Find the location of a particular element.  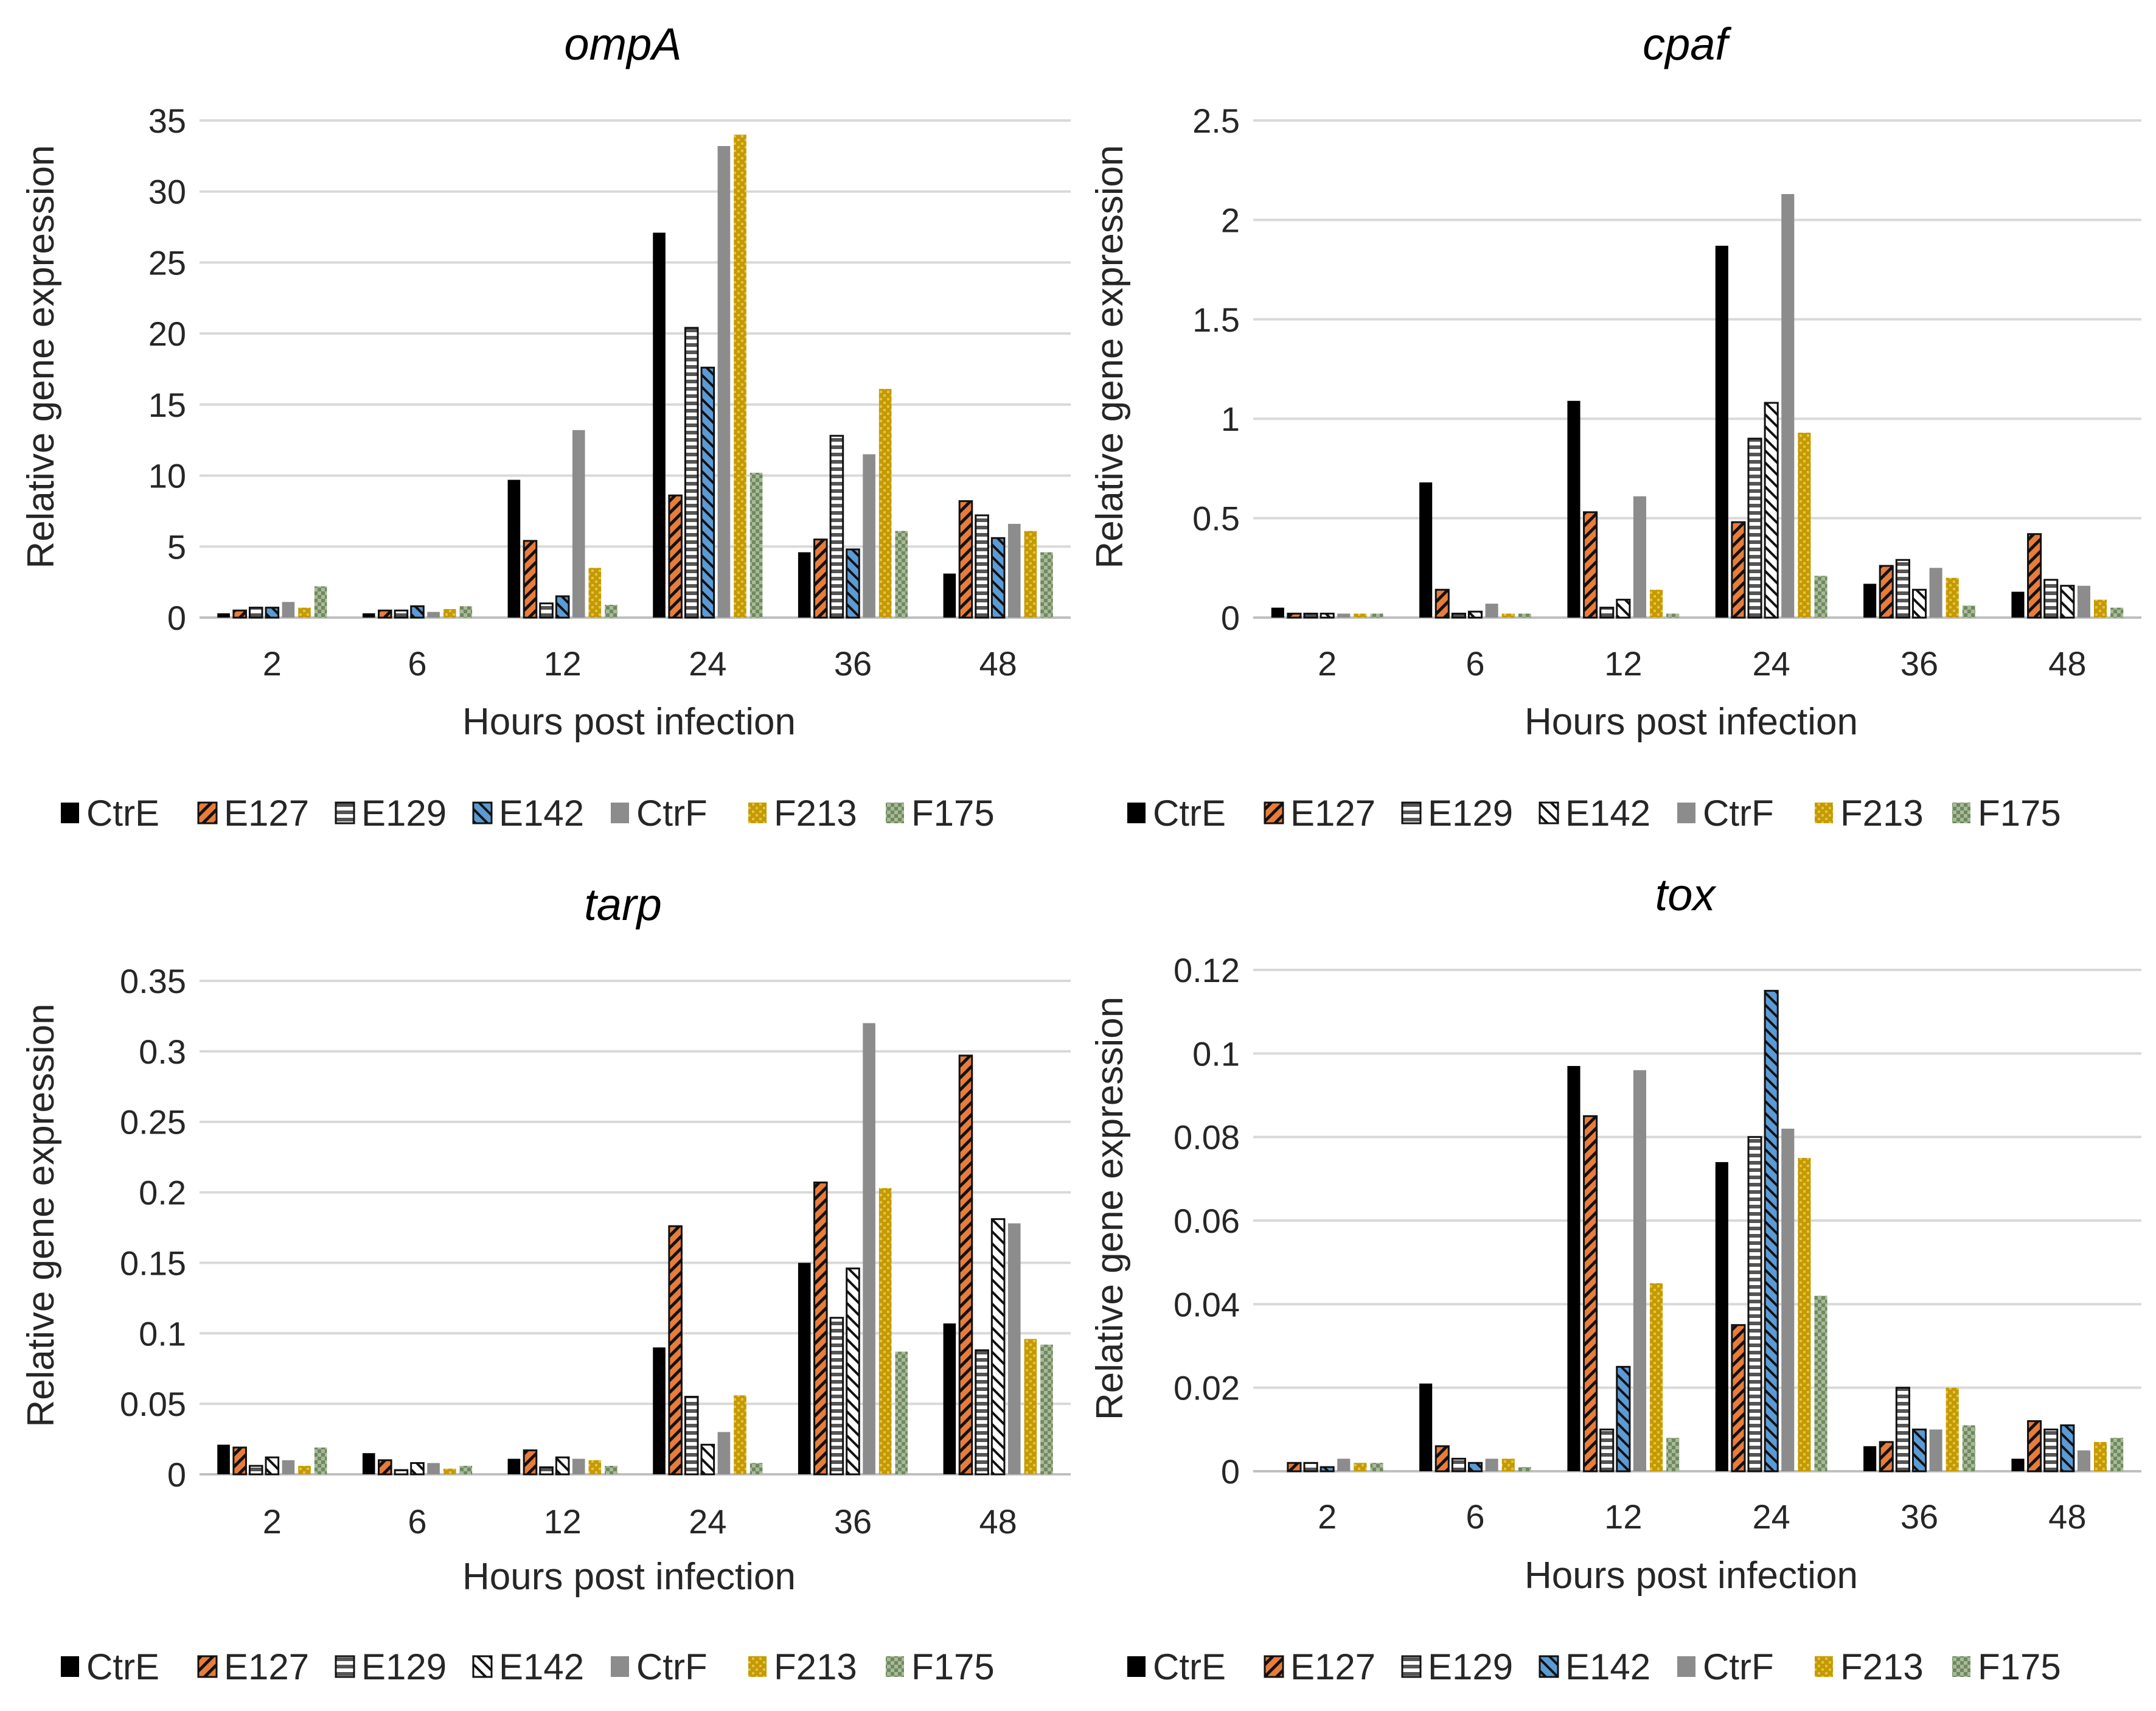

y-axis-label: Relative gene expression is located at coordinates (1110, 1208).